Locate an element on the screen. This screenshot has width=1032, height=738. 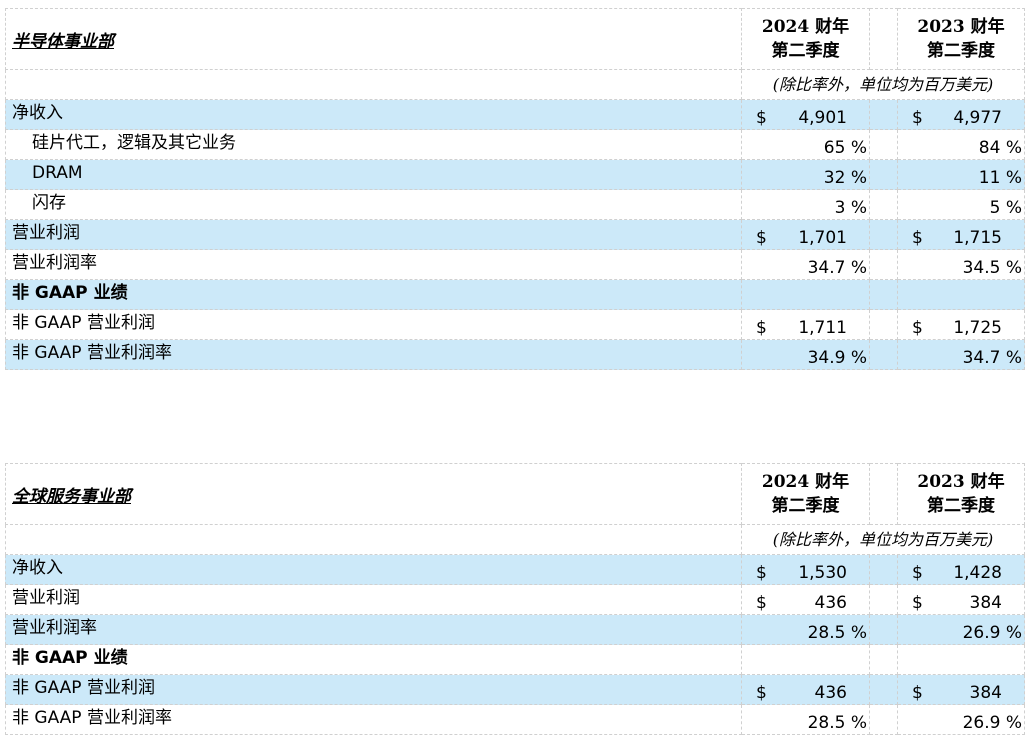
value-cell: 34.9 % is located at coordinates (806, 355).